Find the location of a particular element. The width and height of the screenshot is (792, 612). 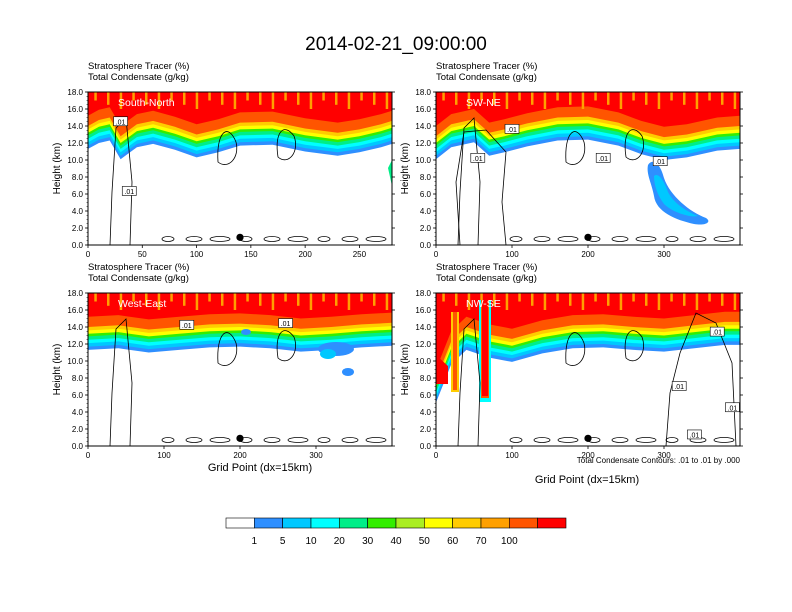

figure-title: 2014-02-21_09:00:00 is located at coordinates (396, 44).